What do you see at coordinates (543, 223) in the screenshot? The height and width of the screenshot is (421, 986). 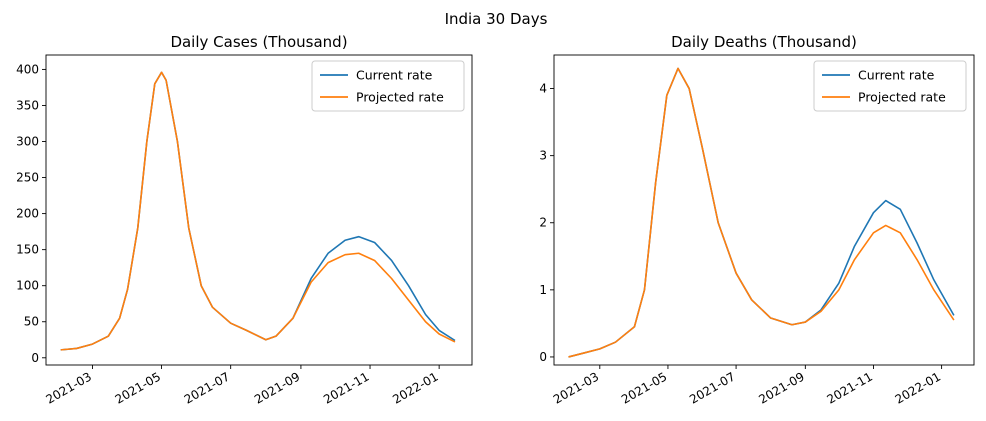 I see `y-tick-label: 2` at bounding box center [543, 223].